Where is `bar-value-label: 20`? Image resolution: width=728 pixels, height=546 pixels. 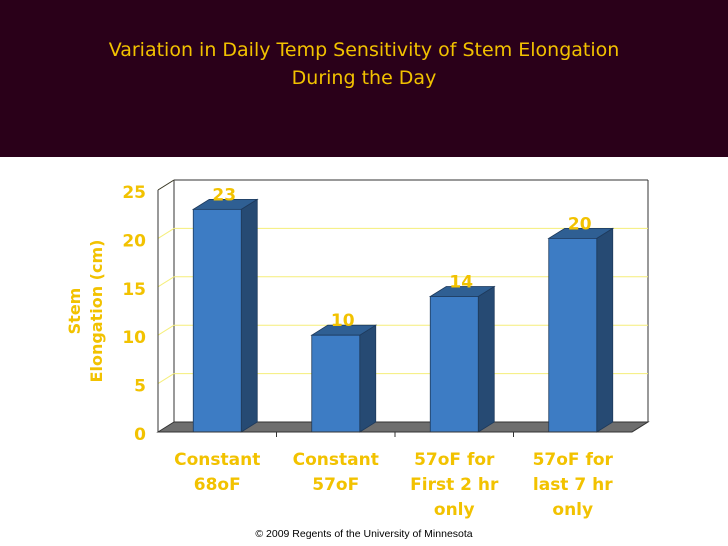
bar-value-label: 20 is located at coordinates (580, 224).